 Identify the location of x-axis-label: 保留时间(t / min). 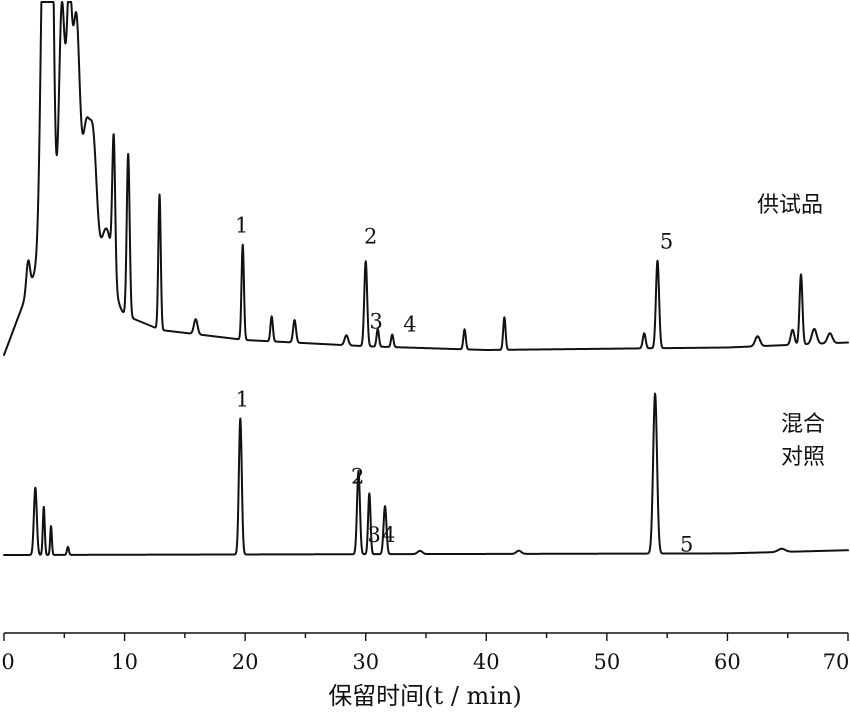
(425, 696).